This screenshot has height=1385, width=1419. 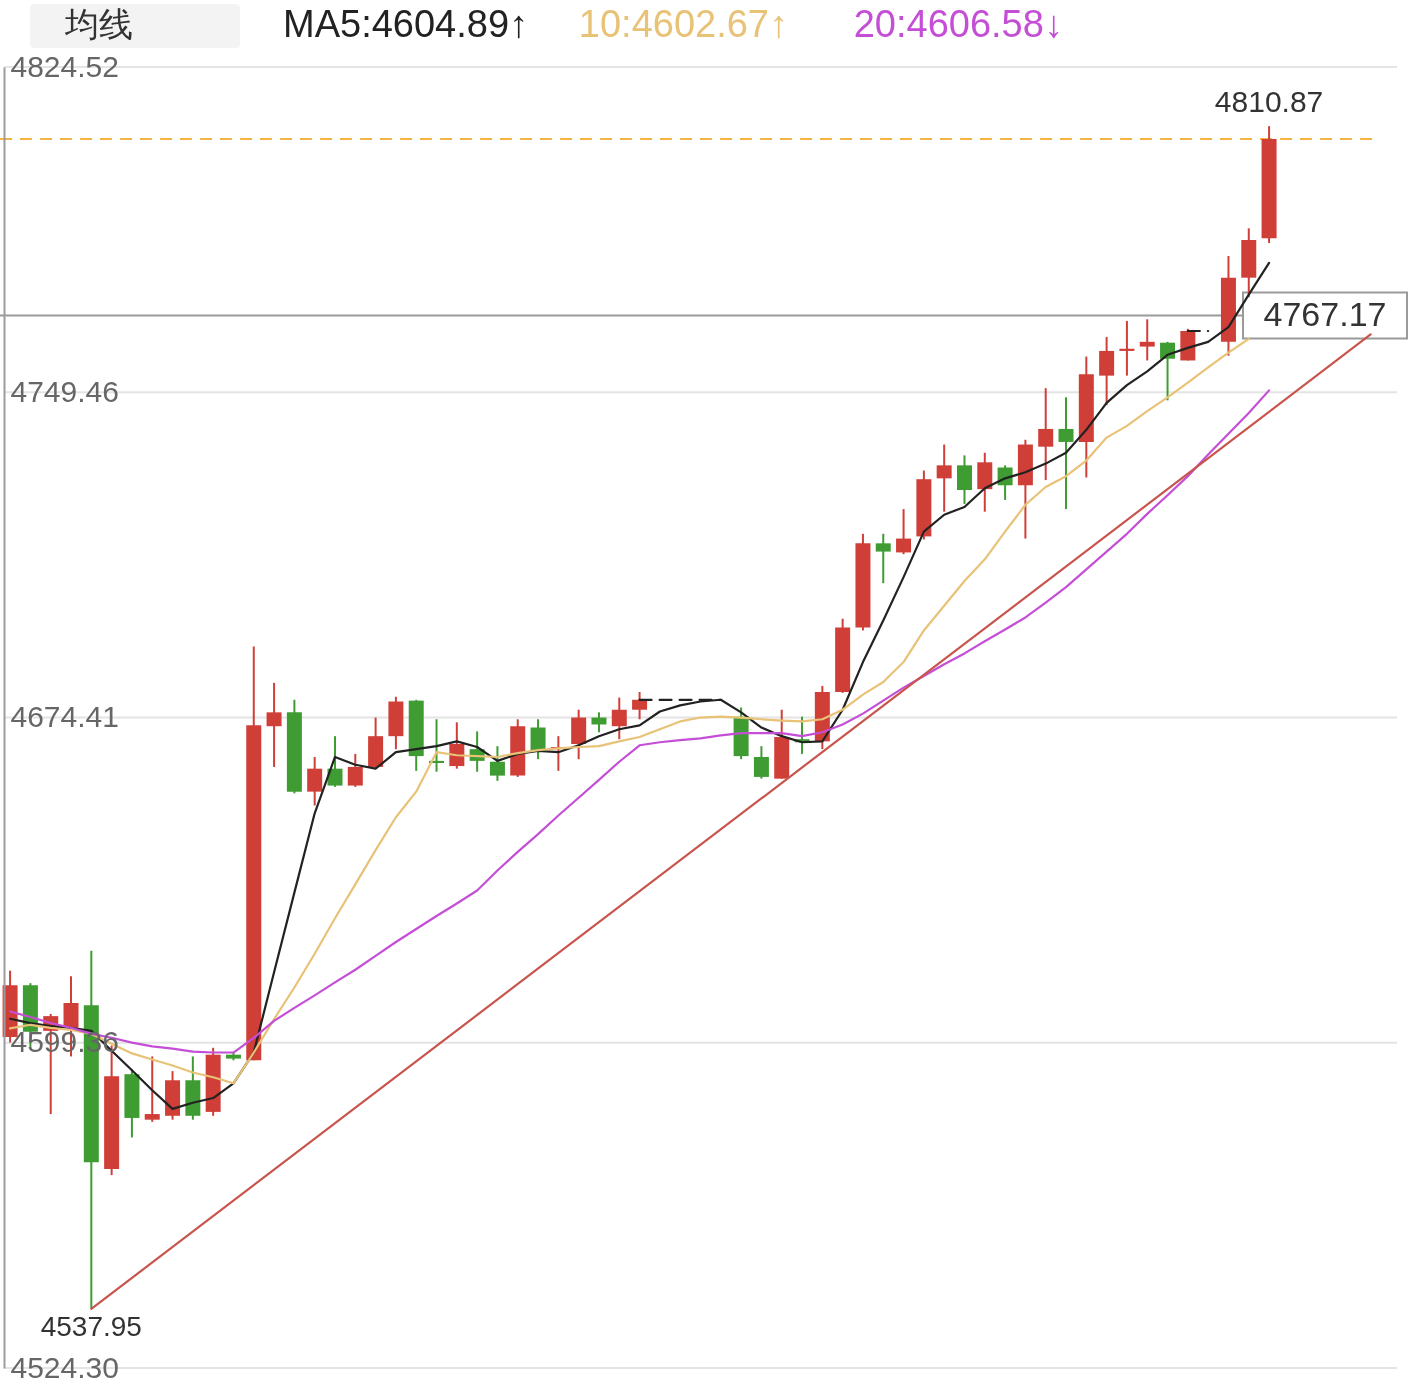 What do you see at coordinates (64, 66) in the screenshot?
I see `y-tick-label: 4824.52` at bounding box center [64, 66].